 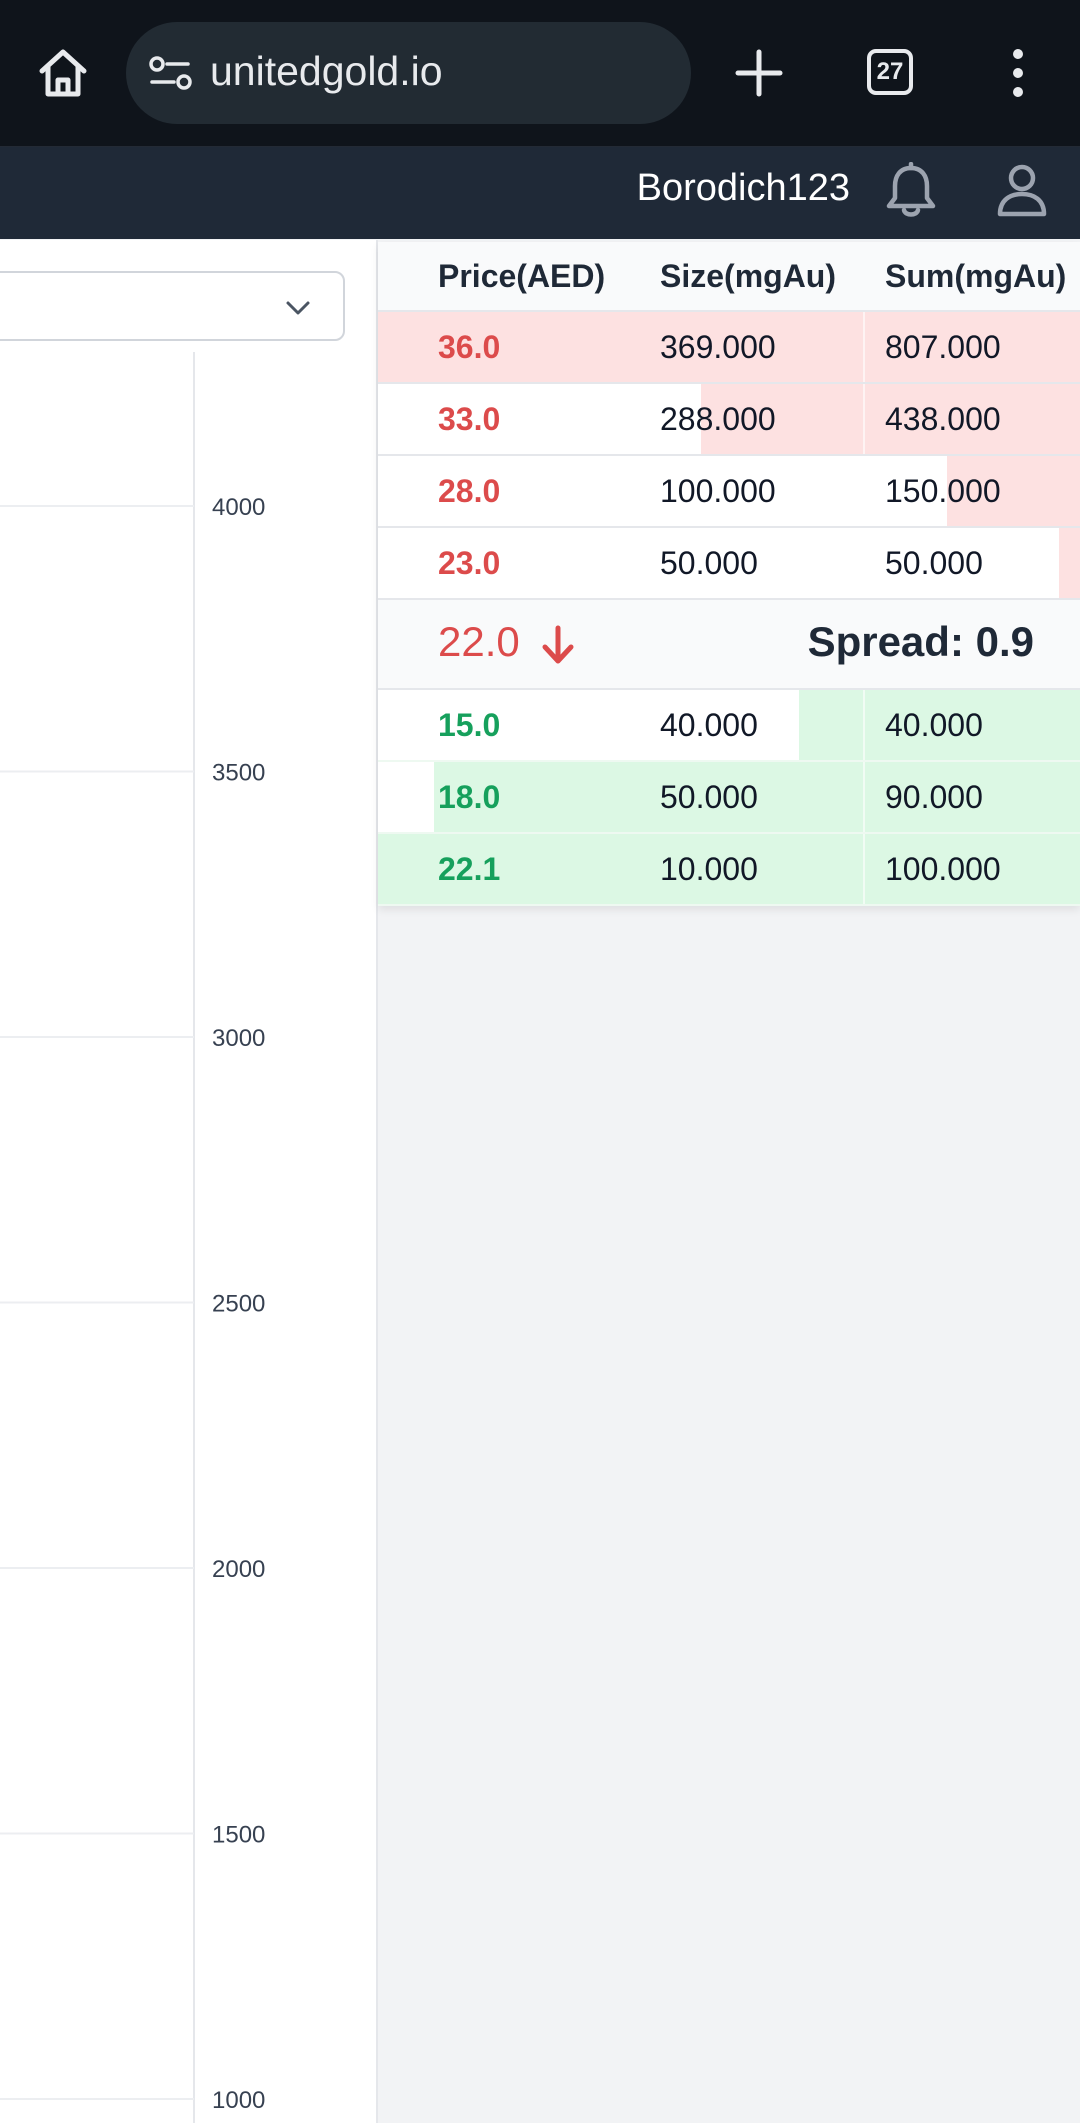 I want to click on order-book-header: Price(AED) Size(mgAu) Sum(mgAu), so click(x=729, y=277).